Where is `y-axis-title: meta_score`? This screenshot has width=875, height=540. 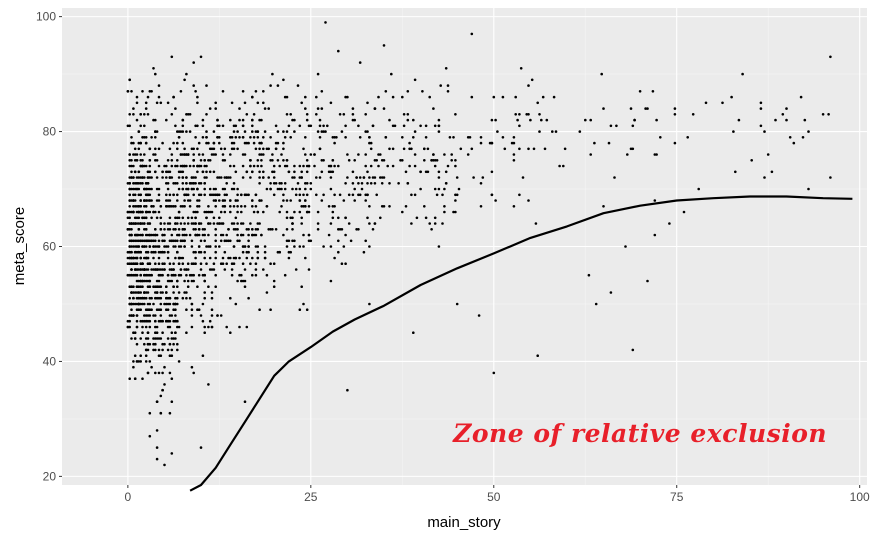 y-axis-title: meta_score is located at coordinates (19, 246).